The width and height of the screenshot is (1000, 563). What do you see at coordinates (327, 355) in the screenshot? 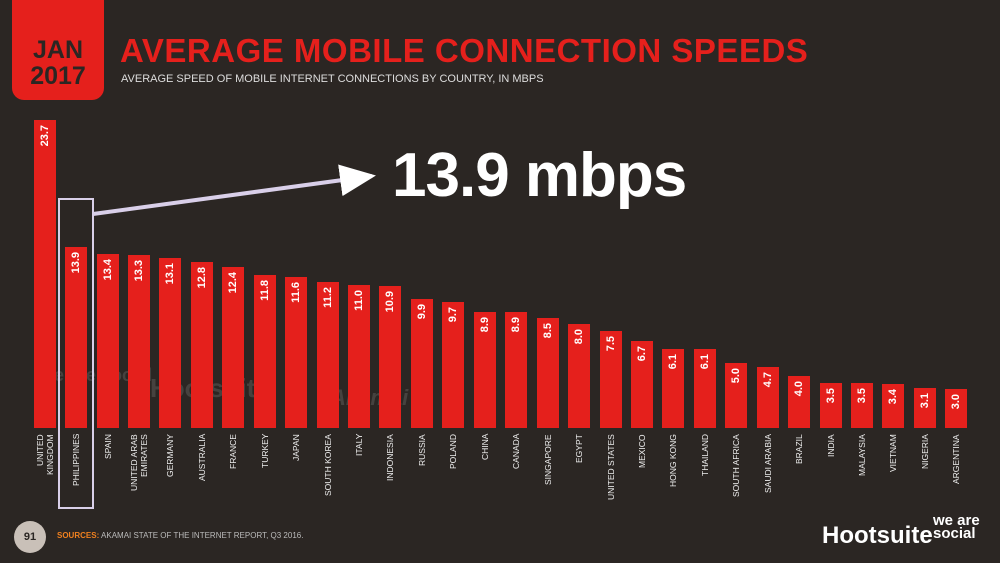
I see `bar: 11.2` at bounding box center [327, 355].